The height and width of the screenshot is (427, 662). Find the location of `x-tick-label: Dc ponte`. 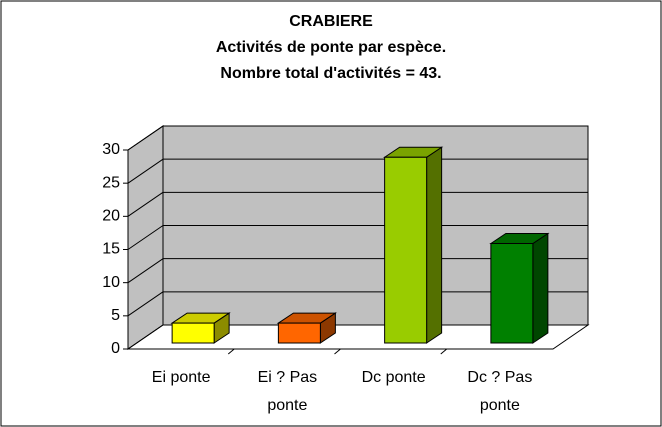

x-tick-label: Dc ponte is located at coordinates (393, 377).